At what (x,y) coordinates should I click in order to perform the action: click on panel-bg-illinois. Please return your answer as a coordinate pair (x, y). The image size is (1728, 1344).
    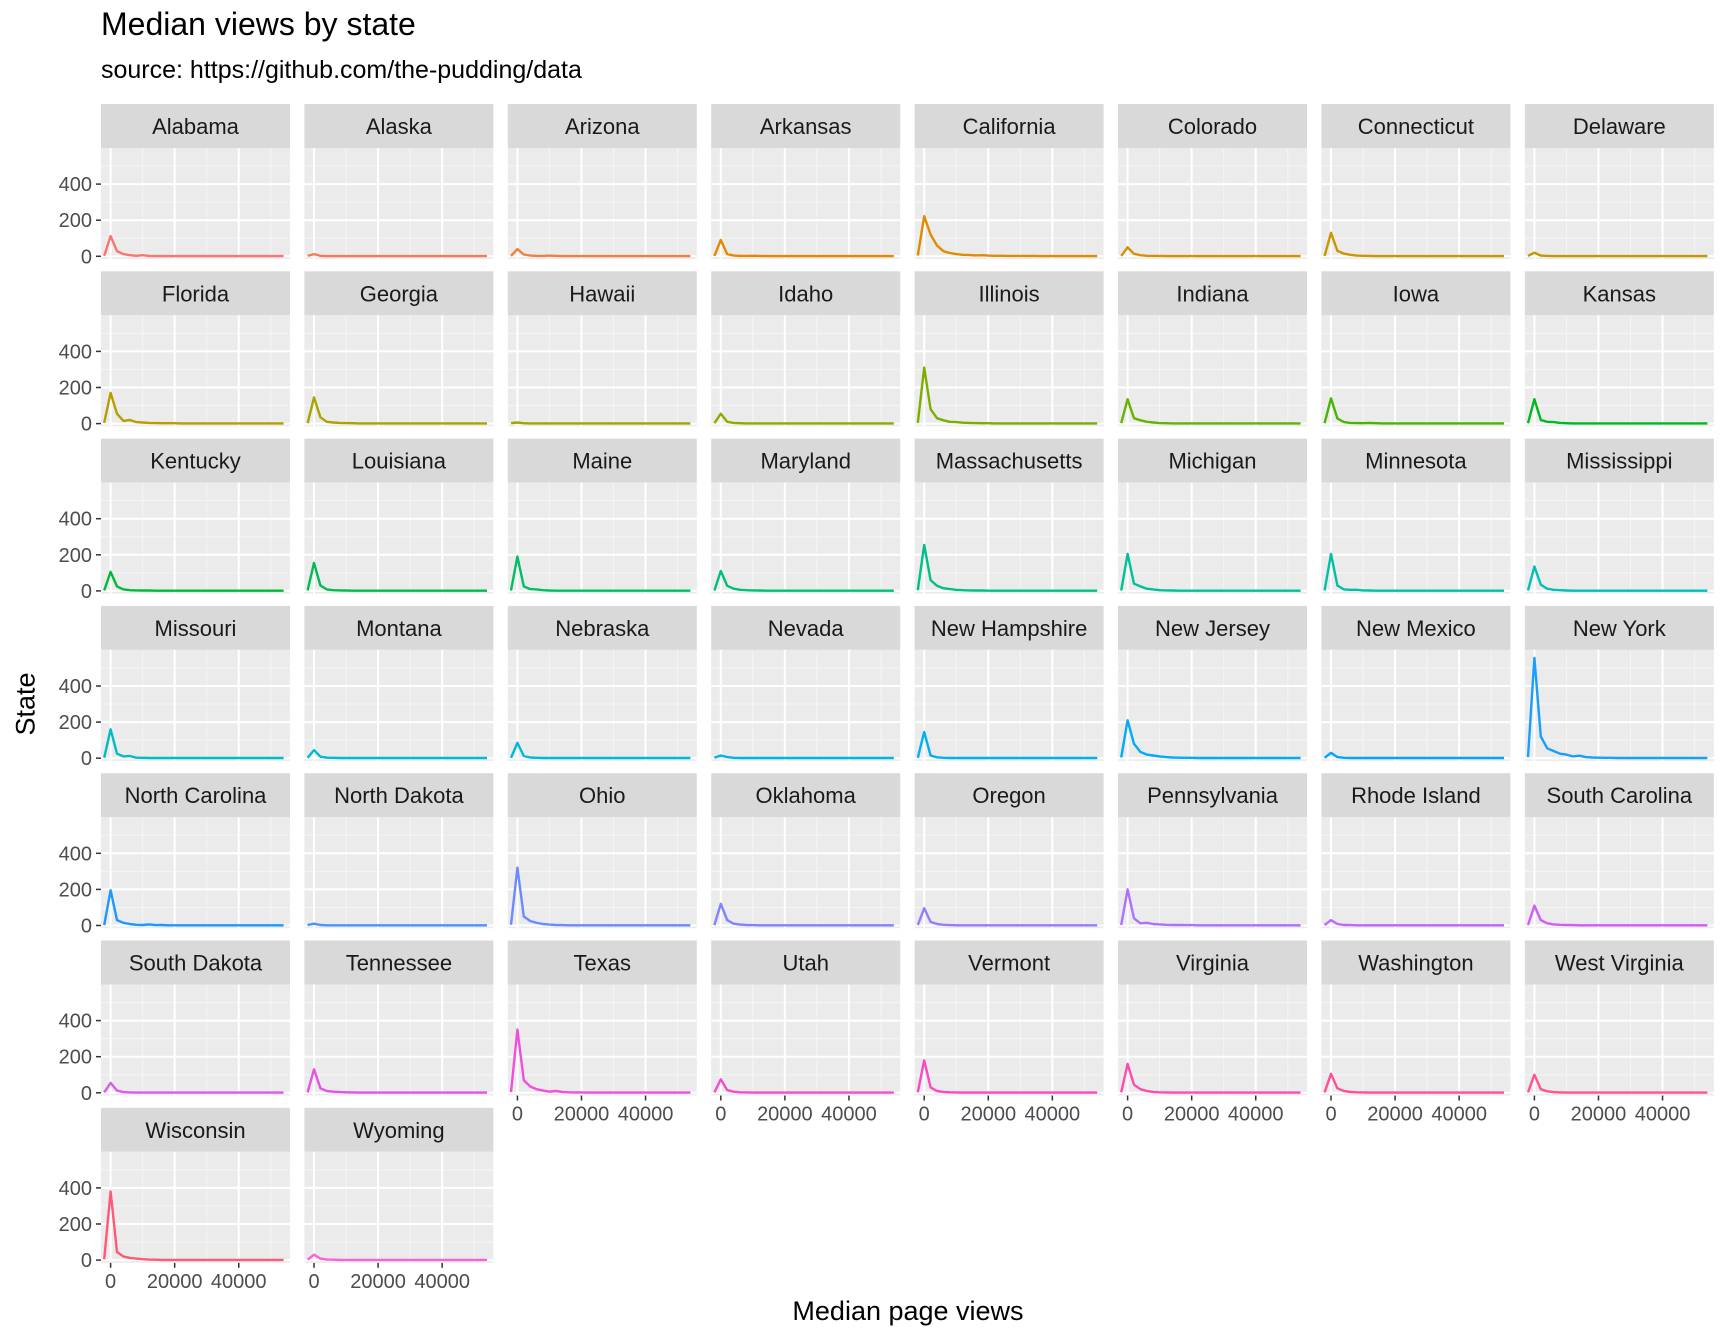
    Looking at the image, I should click on (1009, 371).